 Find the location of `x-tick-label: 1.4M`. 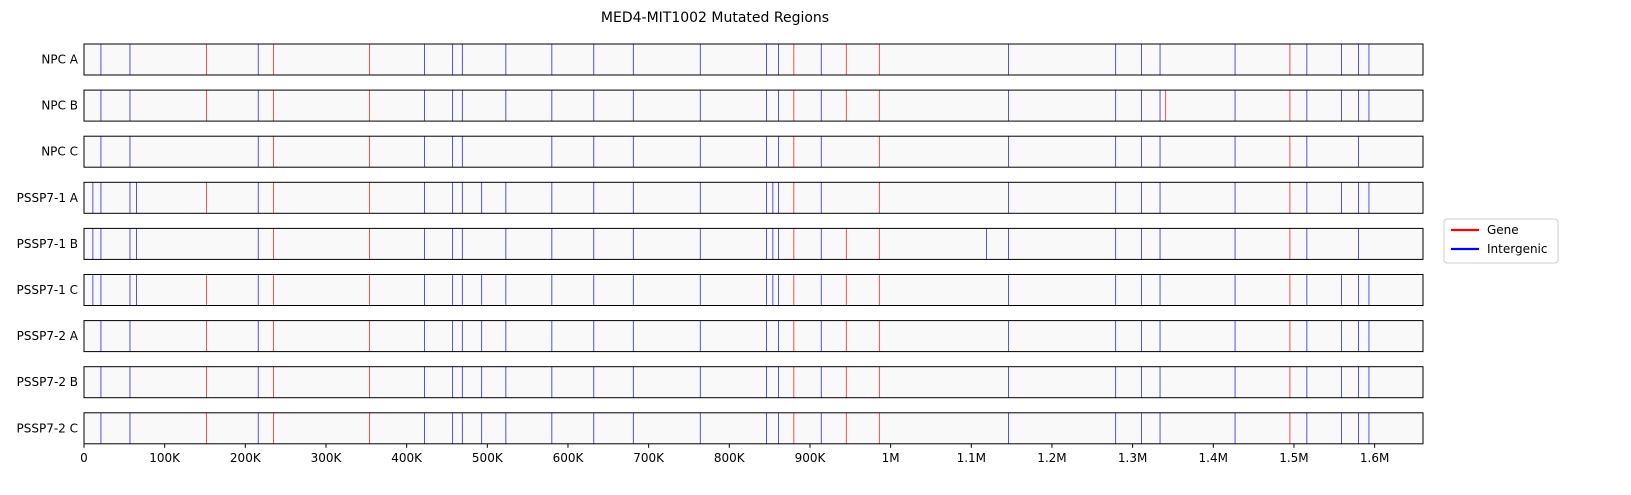

x-tick-label: 1.4M is located at coordinates (1213, 458).